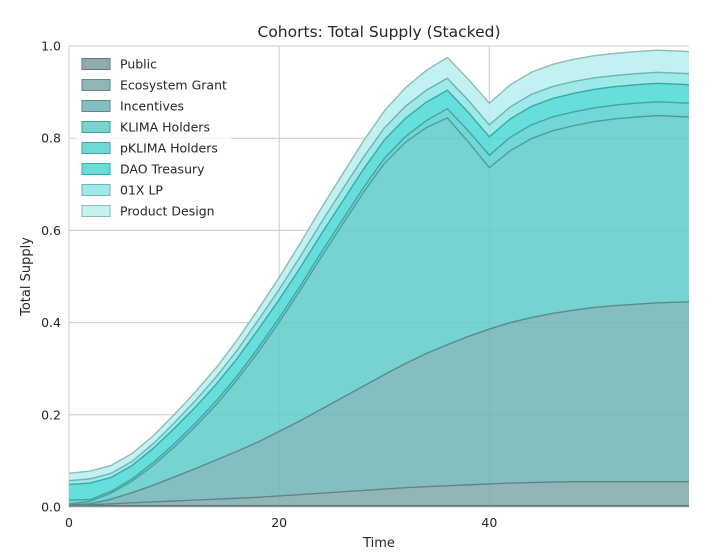  Describe the element at coordinates (141, 190) in the screenshot. I see `legend-label: 01X LP` at that location.